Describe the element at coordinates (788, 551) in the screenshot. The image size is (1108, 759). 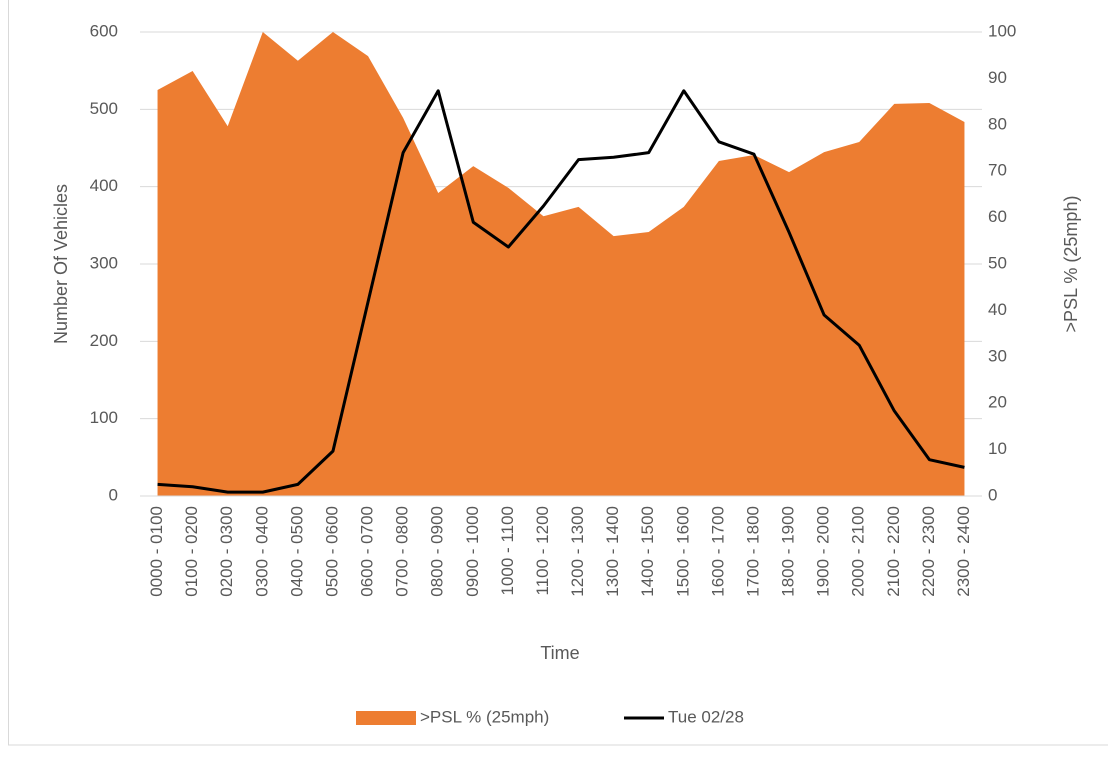
I see `x-tick-label: 1800 - 1900` at that location.